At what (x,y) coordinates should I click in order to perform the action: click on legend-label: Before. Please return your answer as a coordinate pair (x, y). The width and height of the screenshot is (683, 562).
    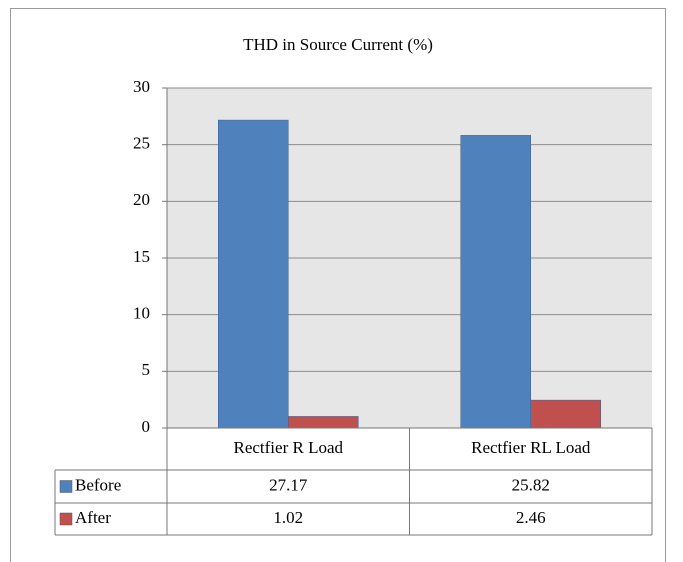
    Looking at the image, I should click on (98, 484).